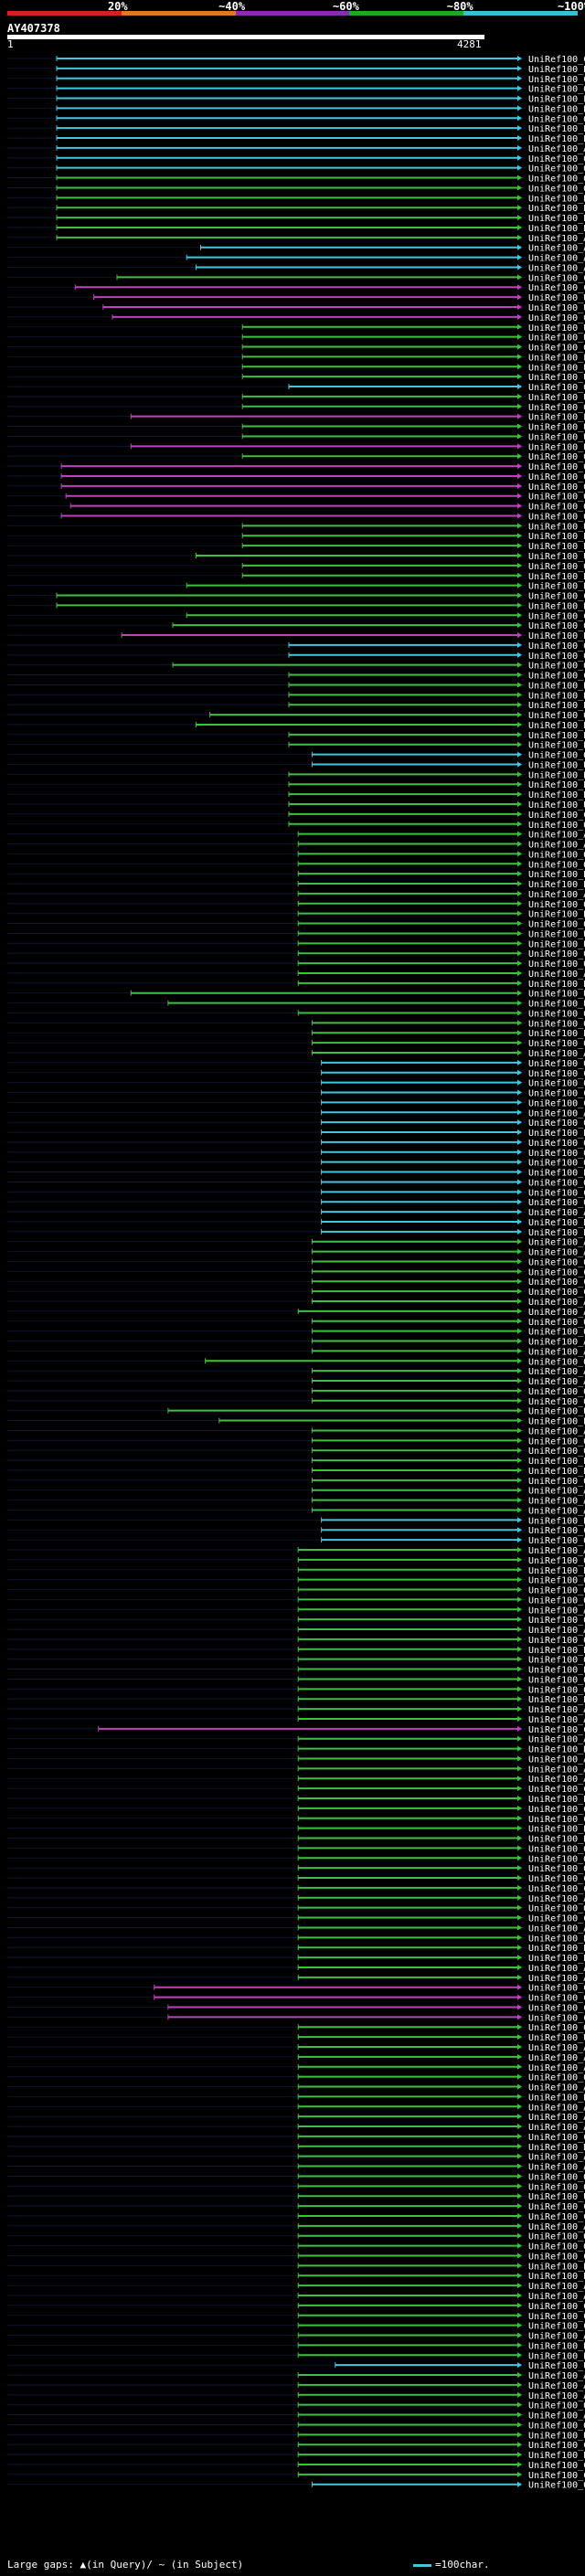 Image resolution: width=585 pixels, height=2576 pixels. What do you see at coordinates (296, 1103) in the screenshot?
I see `hit-row: UniRef100_C4YXT2` at bounding box center [296, 1103].